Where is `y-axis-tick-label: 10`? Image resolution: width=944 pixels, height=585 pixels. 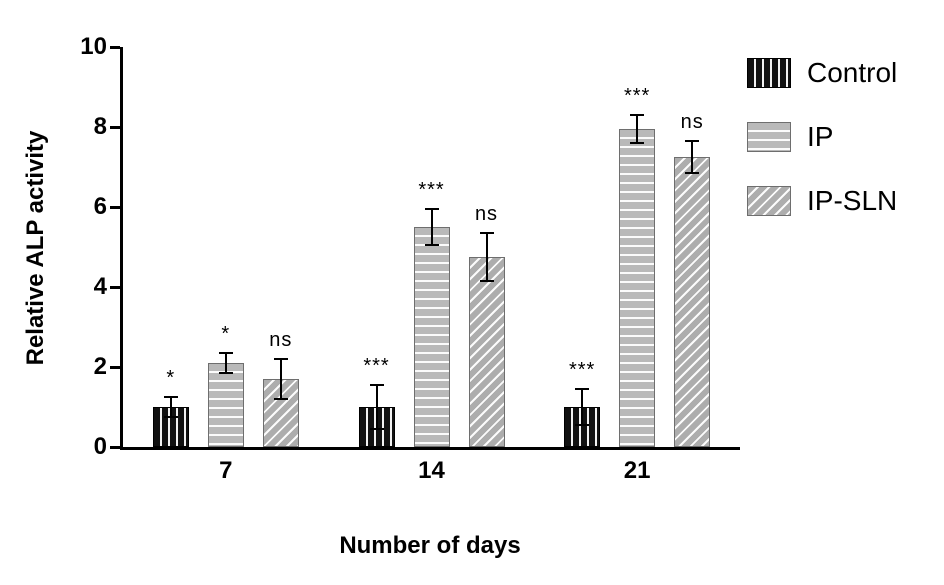 y-axis-tick-label: 10 is located at coordinates (93, 46).